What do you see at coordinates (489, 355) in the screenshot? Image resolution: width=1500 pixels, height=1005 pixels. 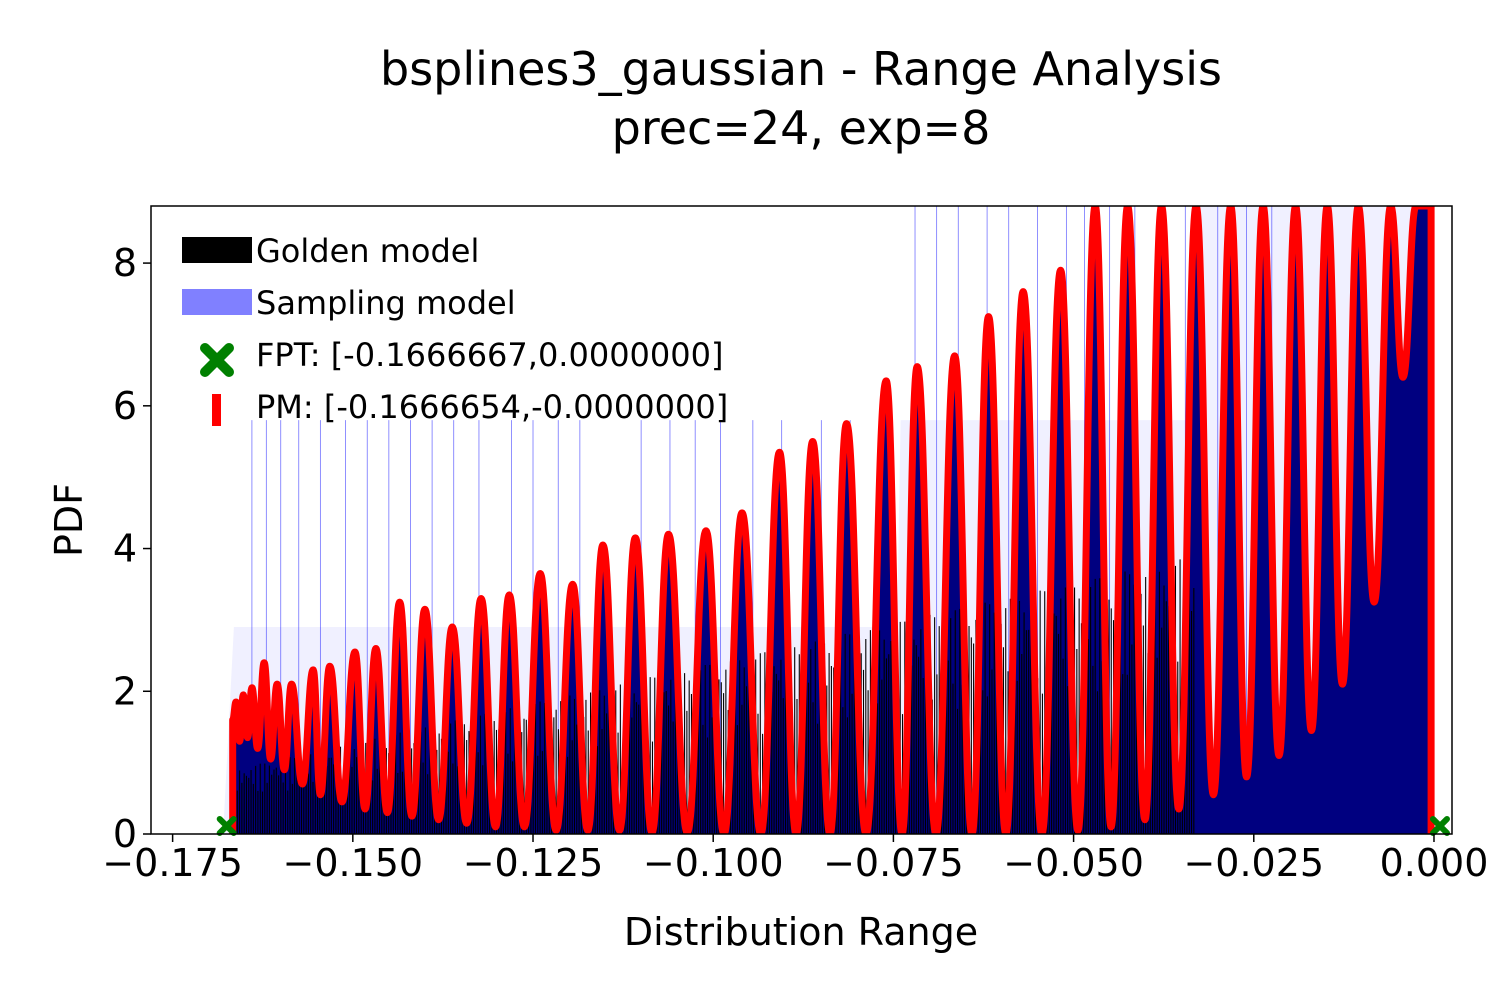 I see `legend-label: FPT: [-0.1666667,0.0000000]` at bounding box center [489, 355].